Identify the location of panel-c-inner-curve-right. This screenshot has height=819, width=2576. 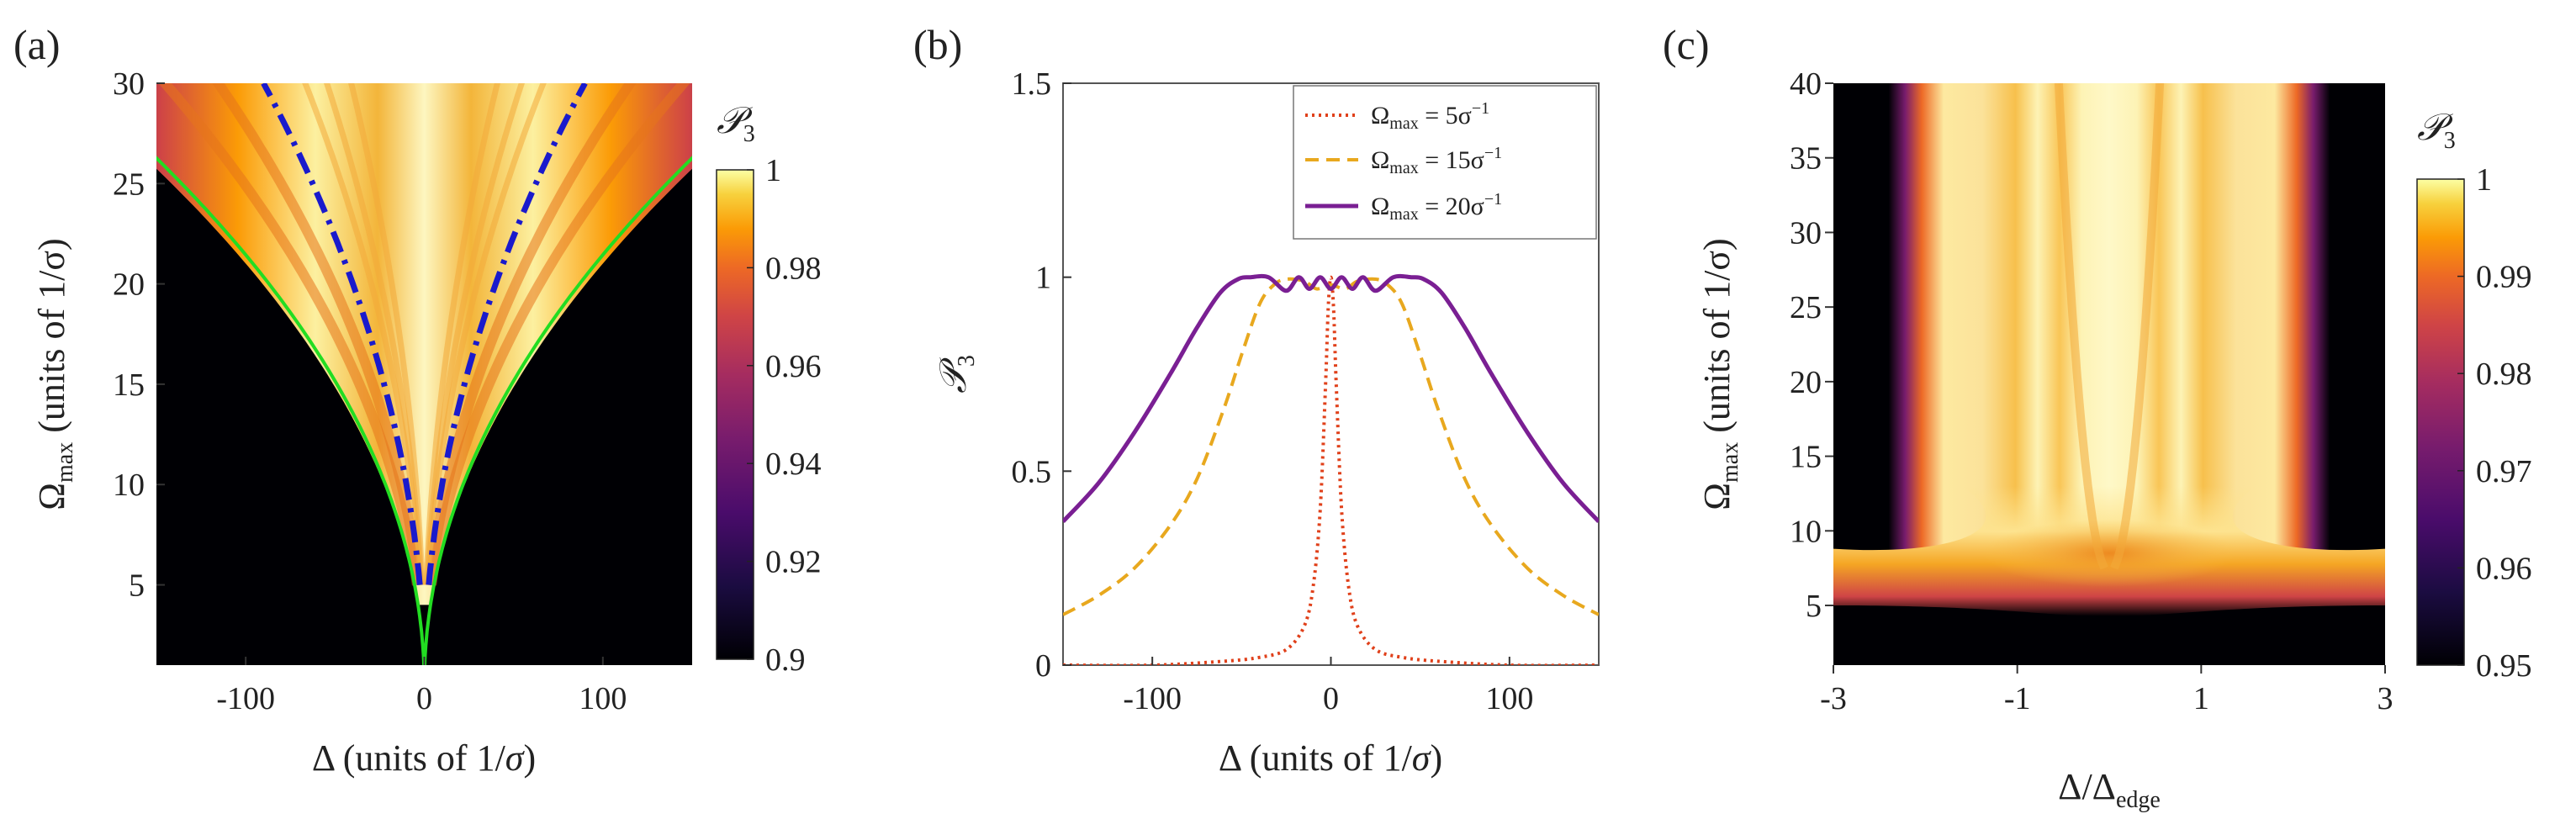
(2137, 326).